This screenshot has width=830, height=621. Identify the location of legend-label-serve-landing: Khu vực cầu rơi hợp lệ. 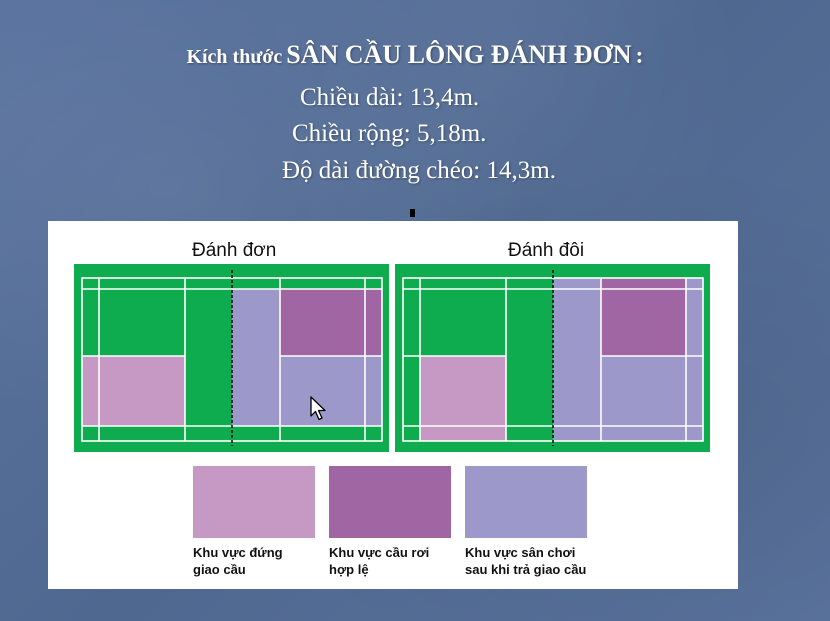
(379, 561).